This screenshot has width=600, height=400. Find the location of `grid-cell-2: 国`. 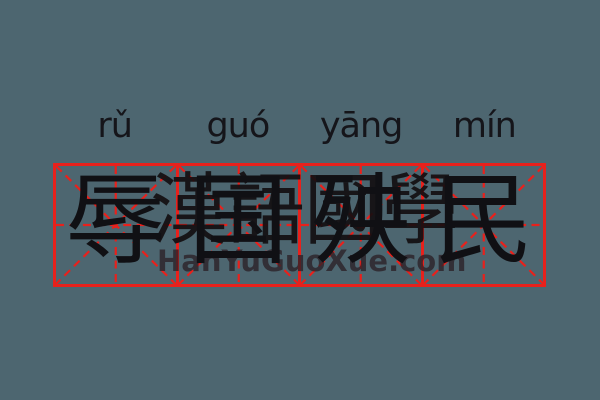

grid-cell-2: 国 is located at coordinates (239, 223).